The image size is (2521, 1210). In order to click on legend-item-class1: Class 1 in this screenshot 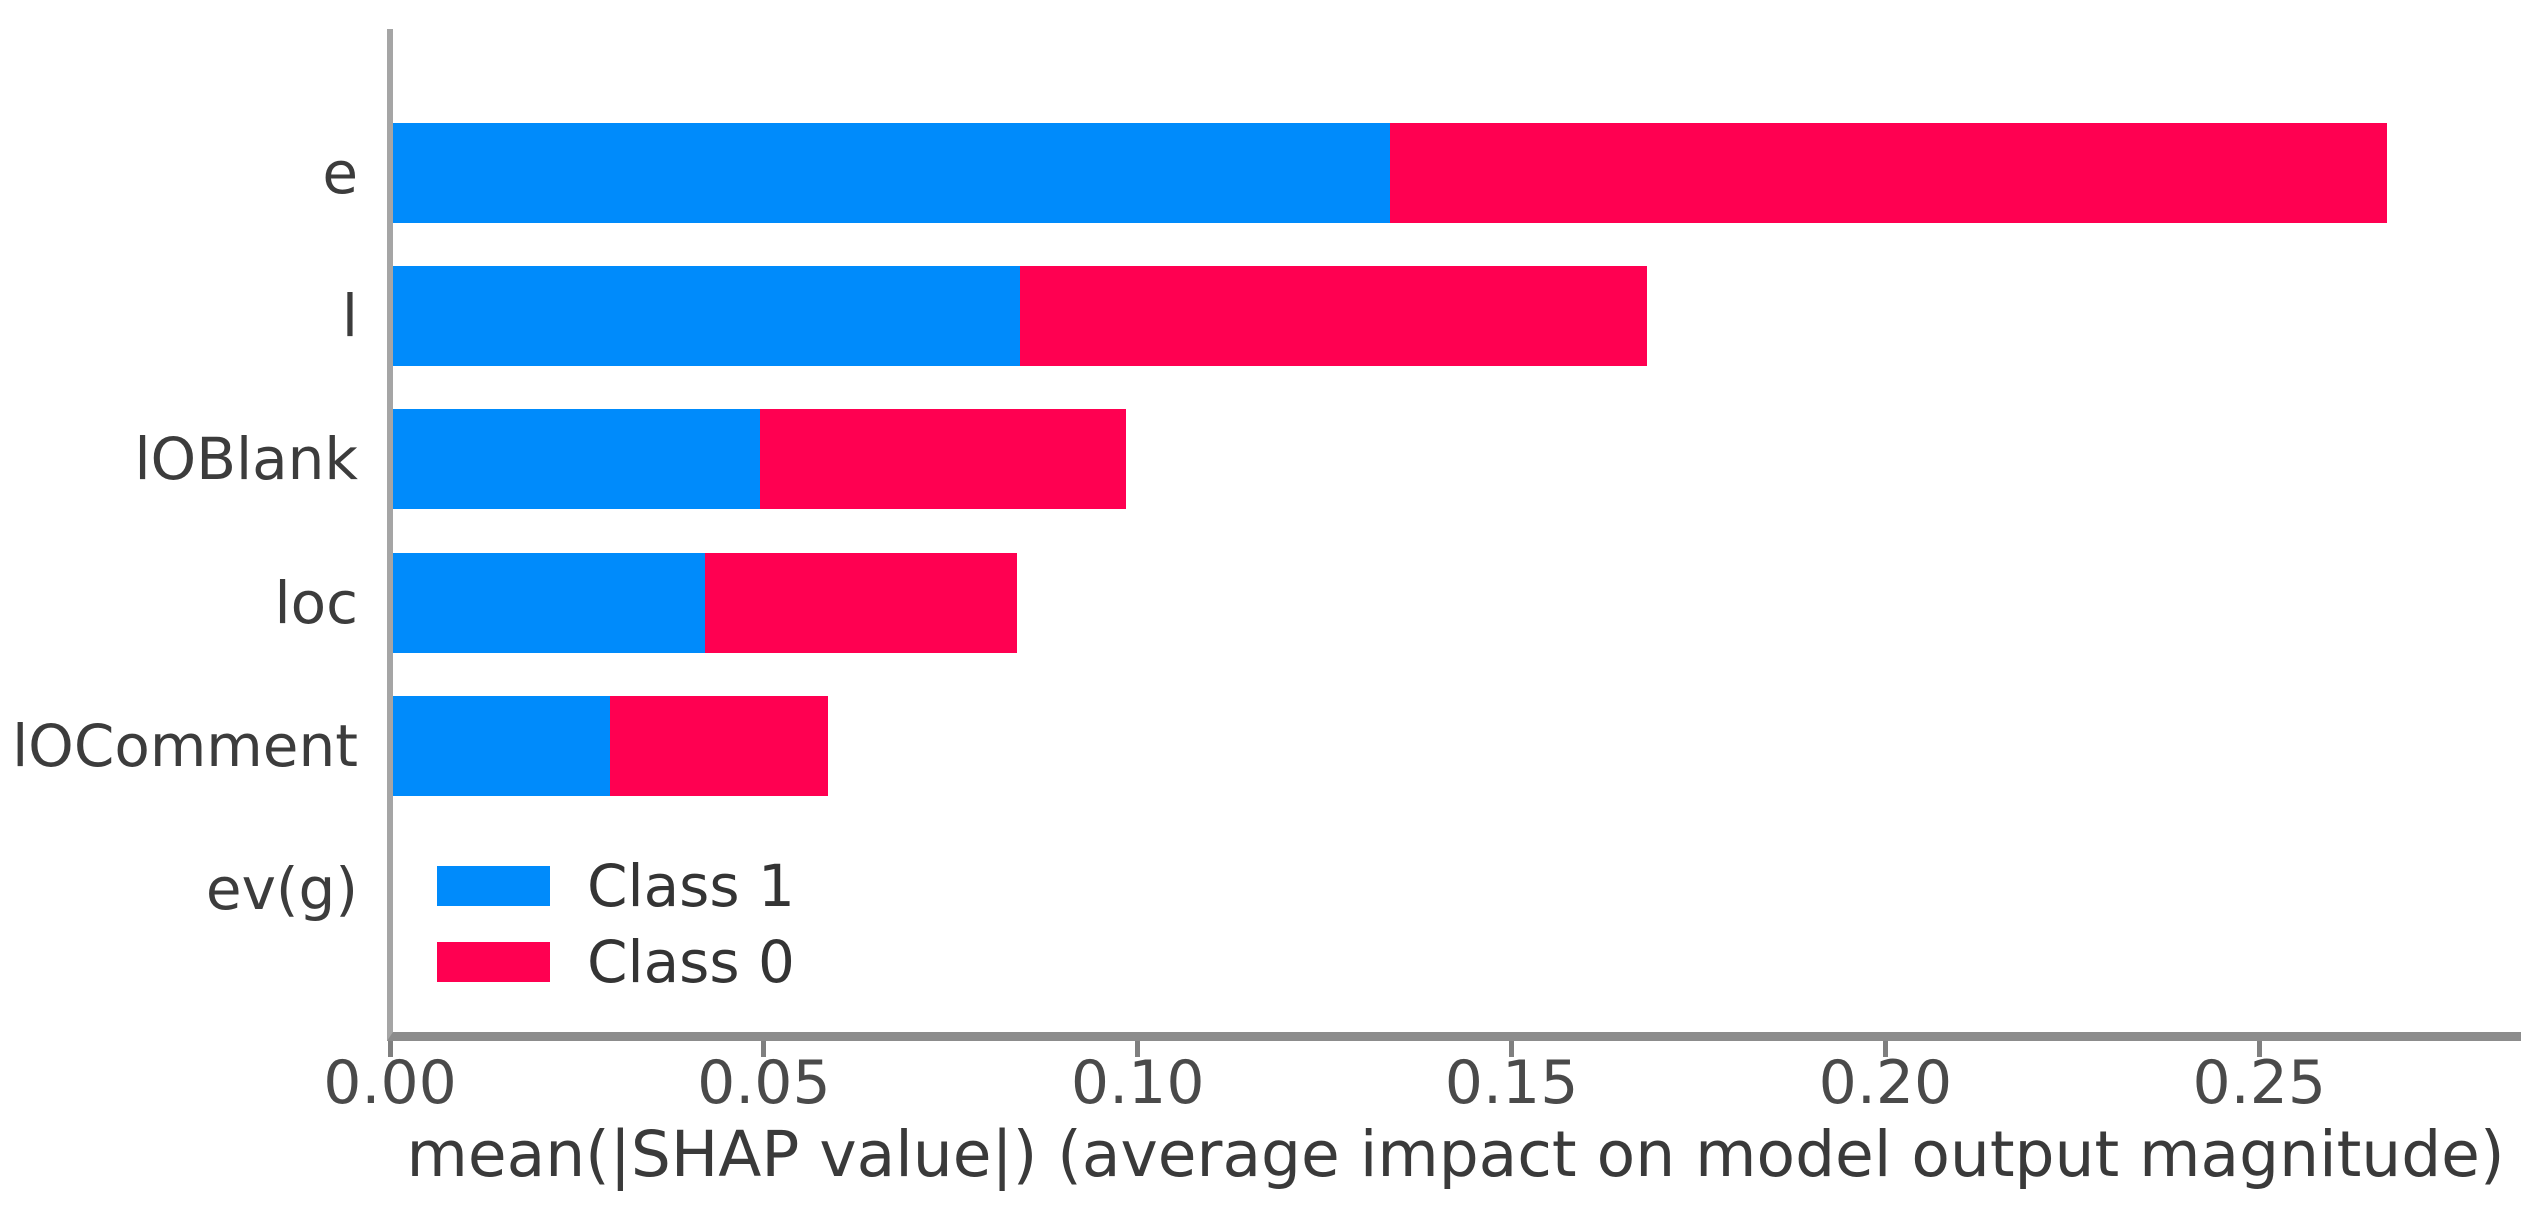, I will do `click(616, 886)`.